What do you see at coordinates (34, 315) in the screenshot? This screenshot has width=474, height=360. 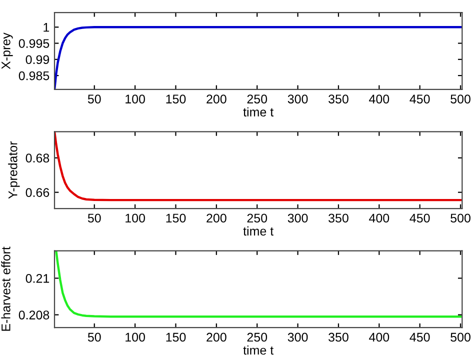 I see `y-tick-label: 0.208` at bounding box center [34, 315].